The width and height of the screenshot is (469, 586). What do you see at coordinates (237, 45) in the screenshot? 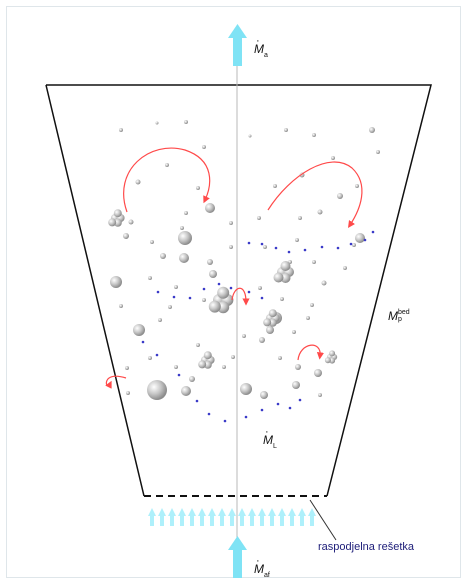
I see `outflow-arrow-icon` at bounding box center [237, 45].